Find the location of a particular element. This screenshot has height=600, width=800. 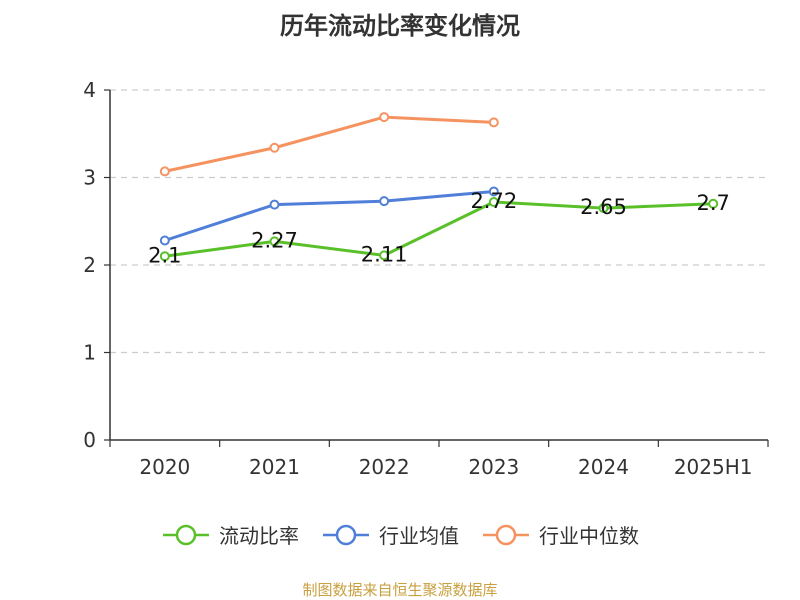

data-label: 2.7 is located at coordinates (712, 203).